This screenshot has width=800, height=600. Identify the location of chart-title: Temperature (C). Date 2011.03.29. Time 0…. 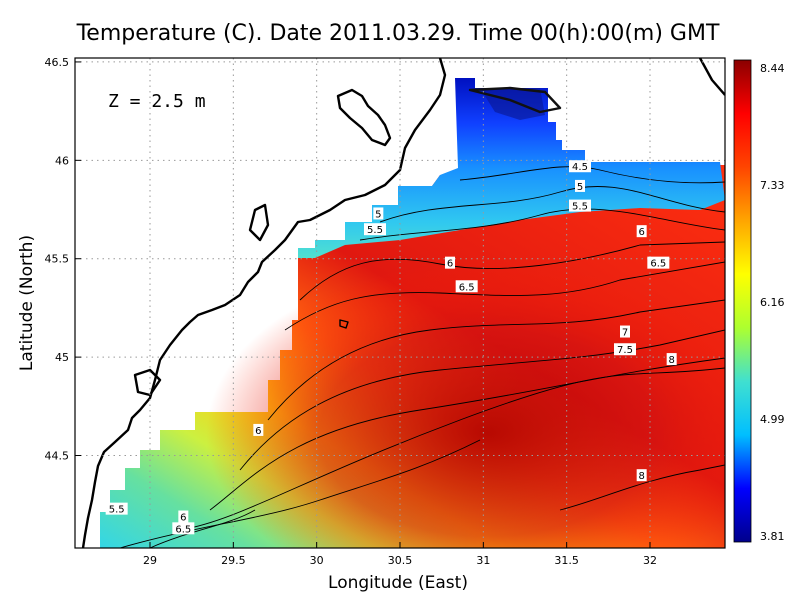
(398, 33).